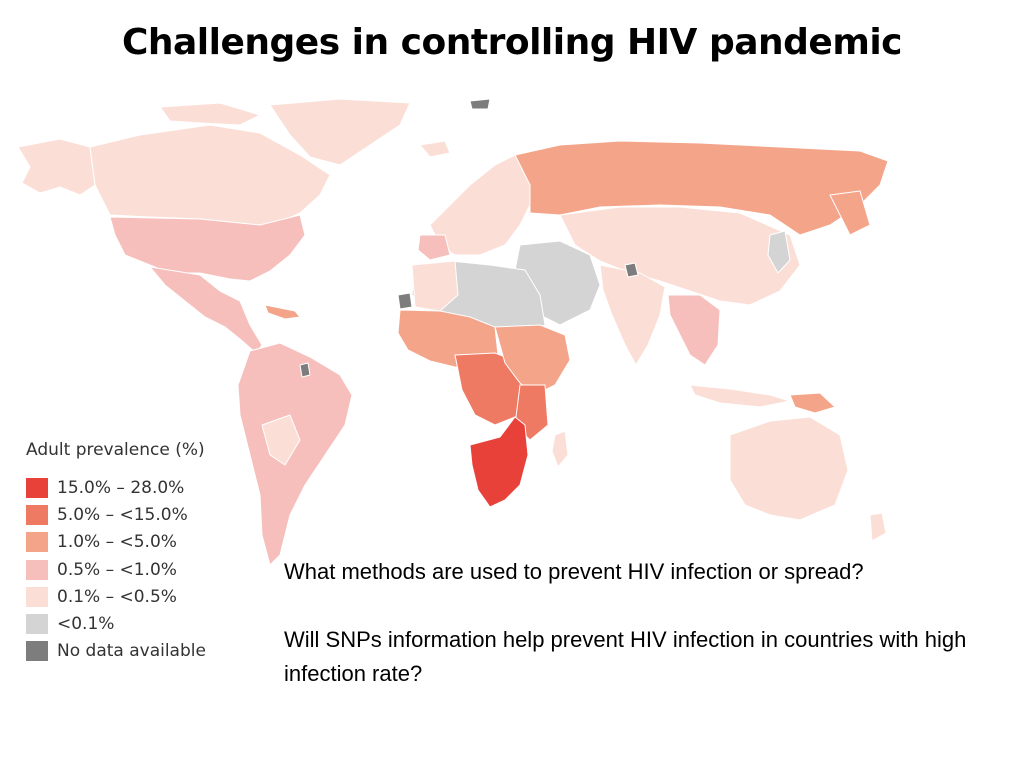  I want to click on region-iceland, so click(435, 149).